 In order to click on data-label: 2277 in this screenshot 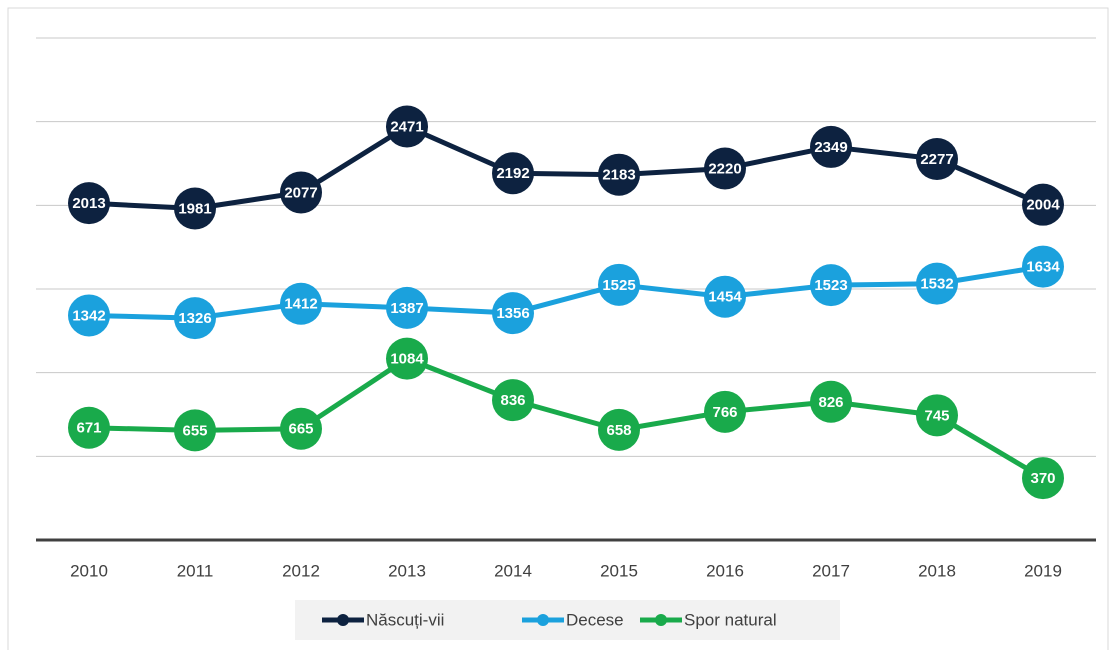, I will do `click(936, 159)`.